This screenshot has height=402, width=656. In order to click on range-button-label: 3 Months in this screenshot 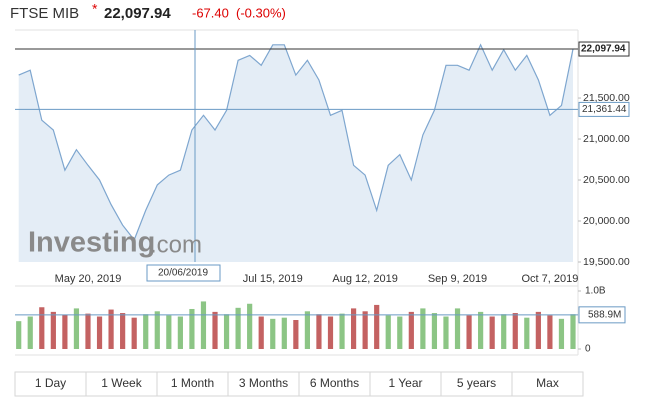, I will do `click(263, 383)`.